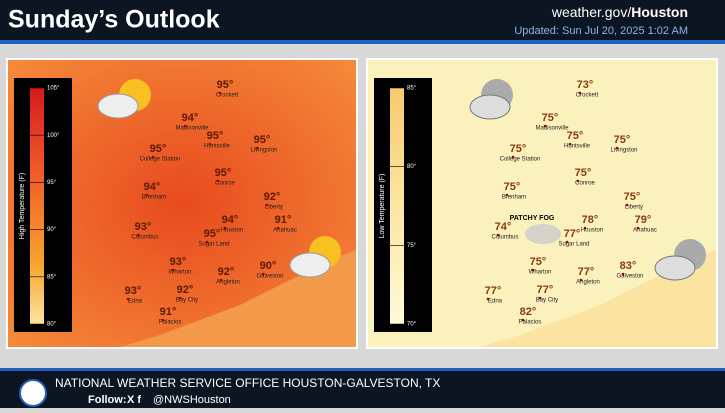  I want to click on title: Sunday’s Outlook, so click(114, 20).